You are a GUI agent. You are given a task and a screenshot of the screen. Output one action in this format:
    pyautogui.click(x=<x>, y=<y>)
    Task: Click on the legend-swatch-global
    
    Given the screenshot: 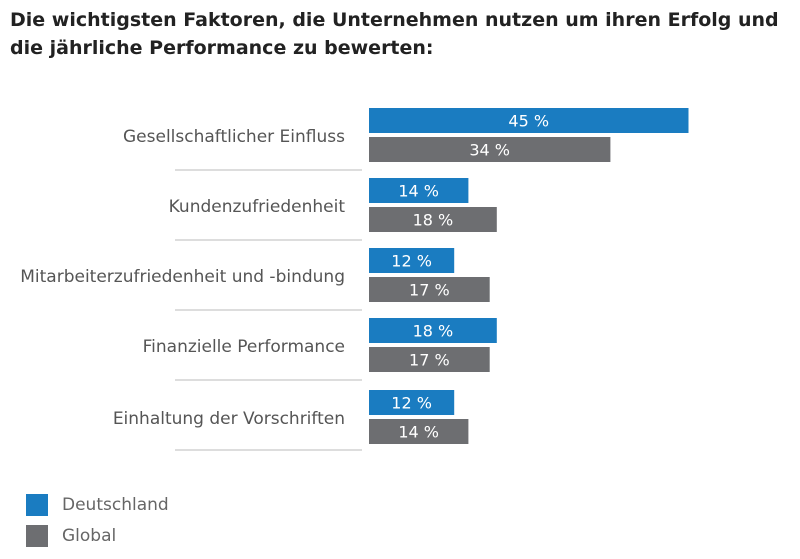 What is the action you would take?
    pyautogui.click(x=37, y=536)
    